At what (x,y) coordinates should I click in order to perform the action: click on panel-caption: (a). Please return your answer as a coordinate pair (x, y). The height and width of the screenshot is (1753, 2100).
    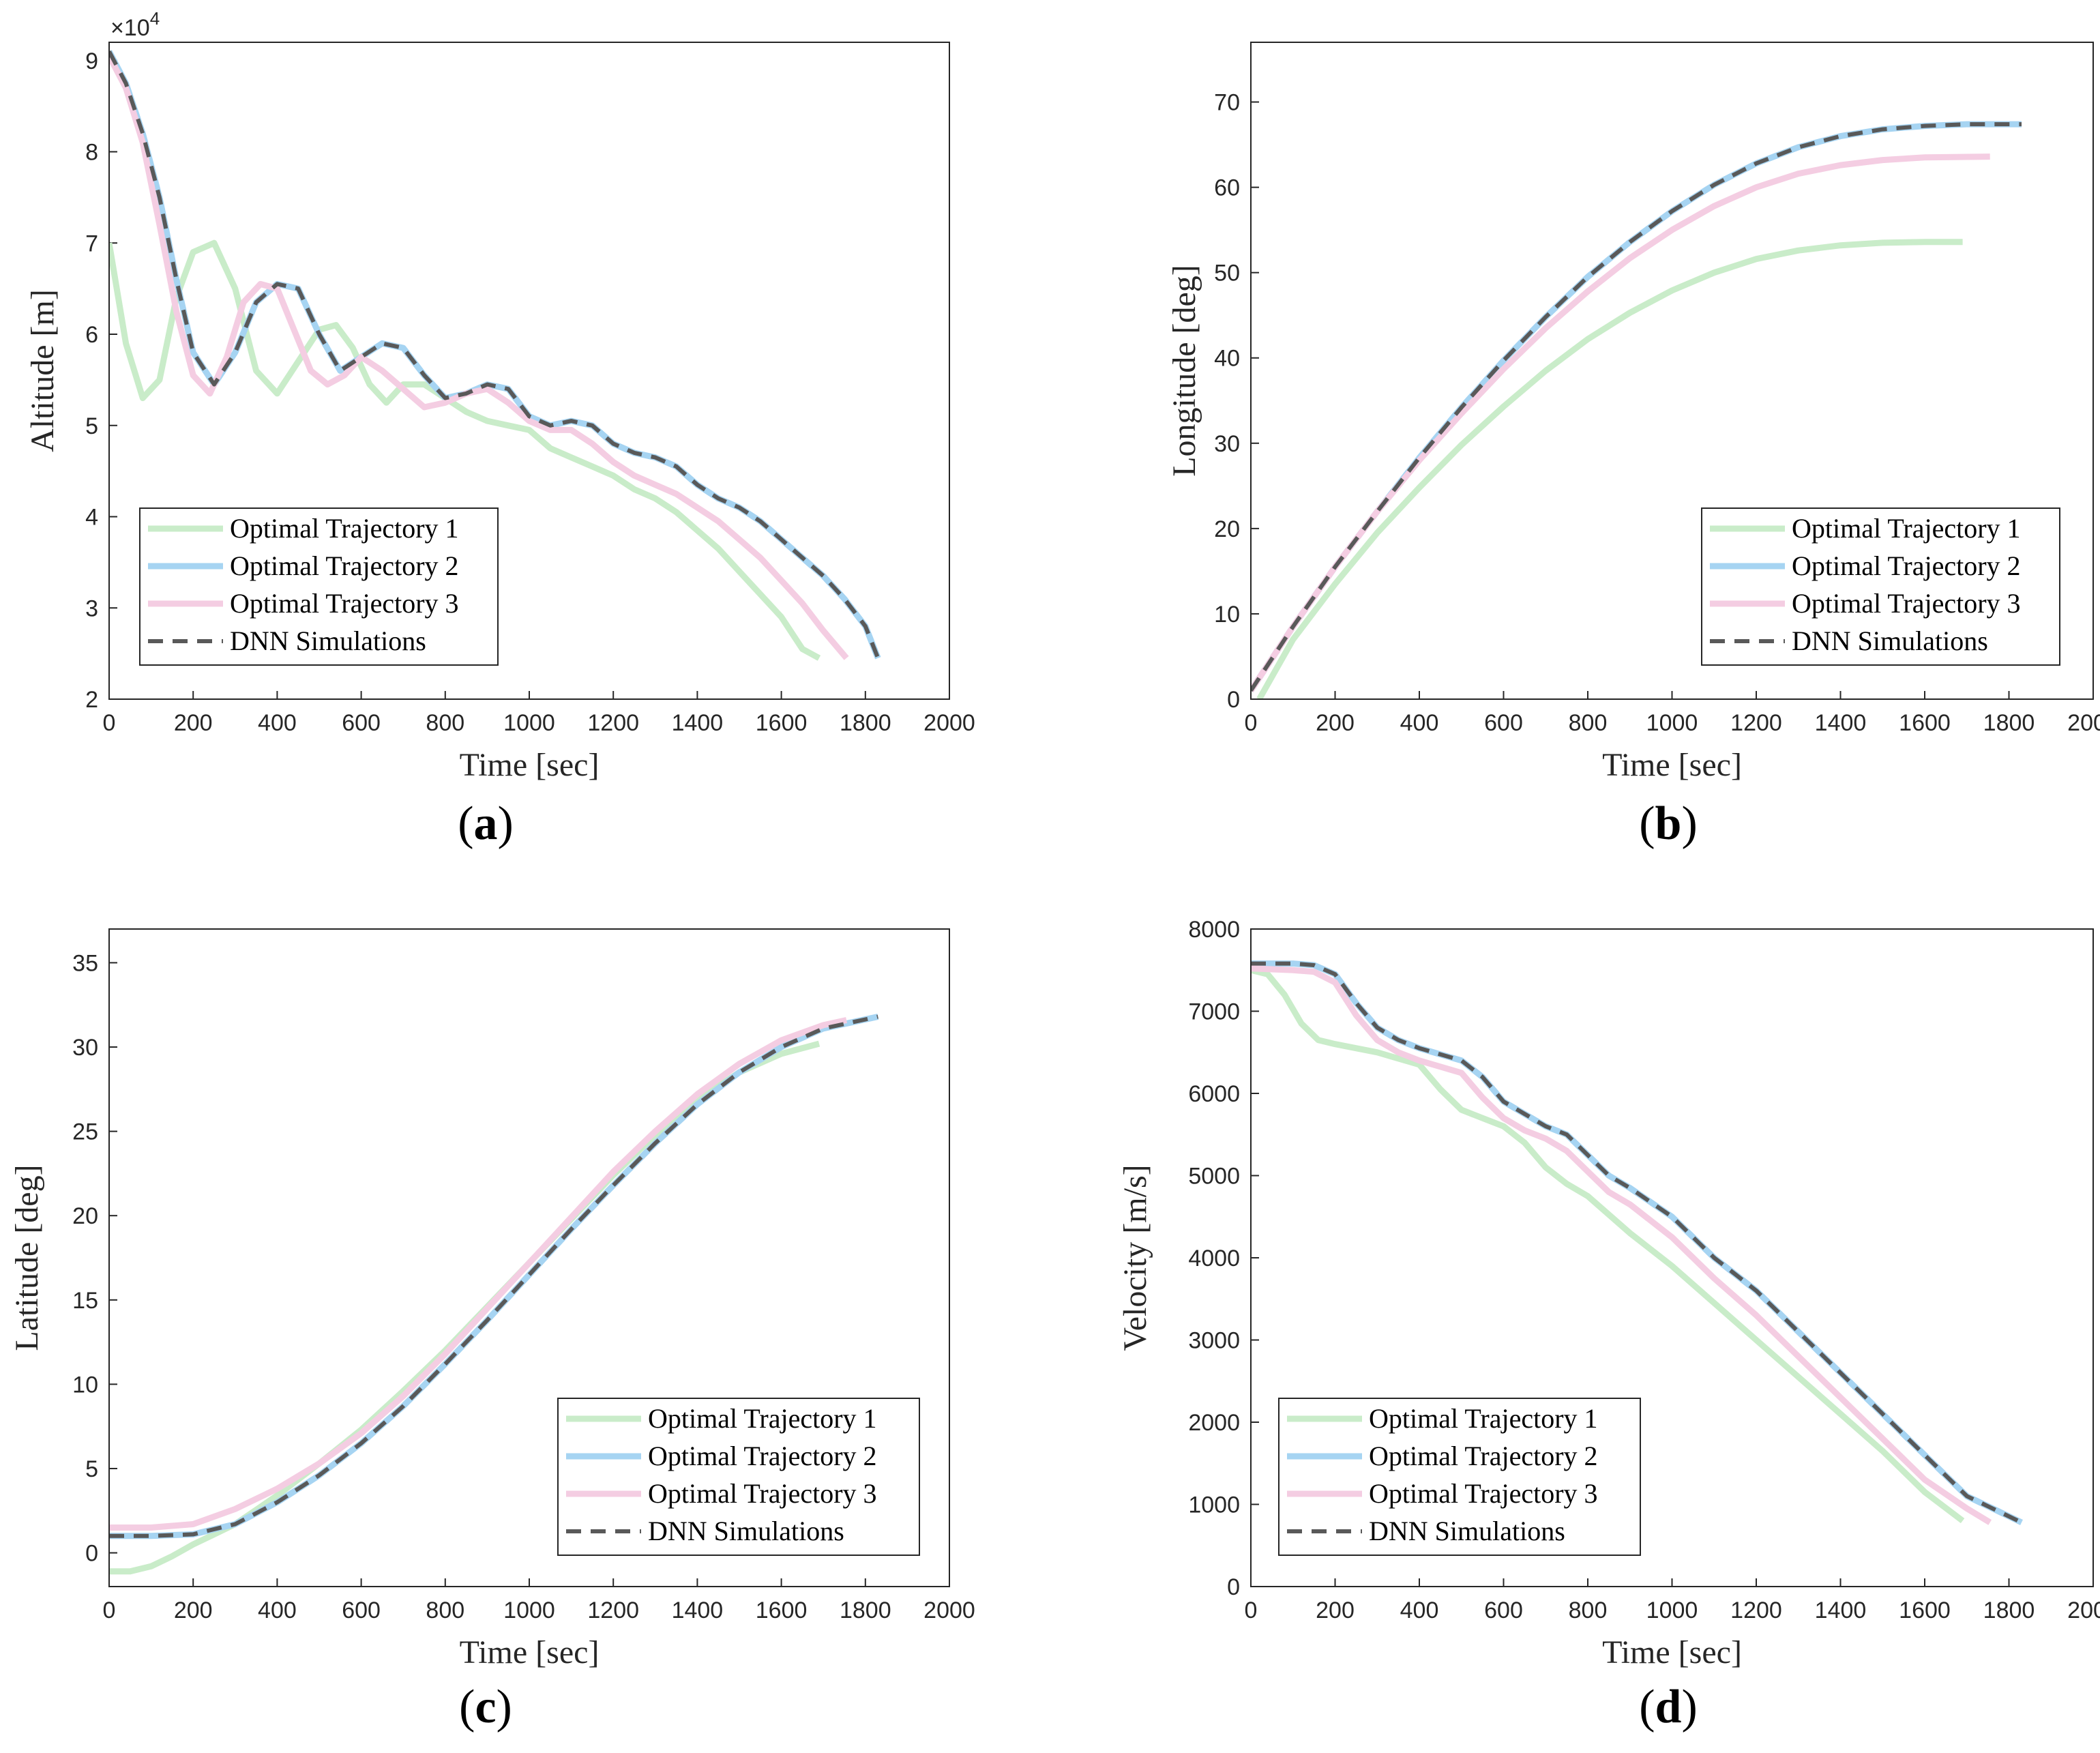
    Looking at the image, I should click on (486, 823).